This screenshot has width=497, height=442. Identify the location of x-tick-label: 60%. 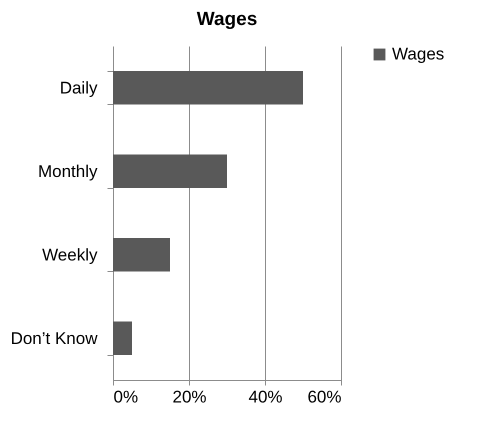
(324, 397).